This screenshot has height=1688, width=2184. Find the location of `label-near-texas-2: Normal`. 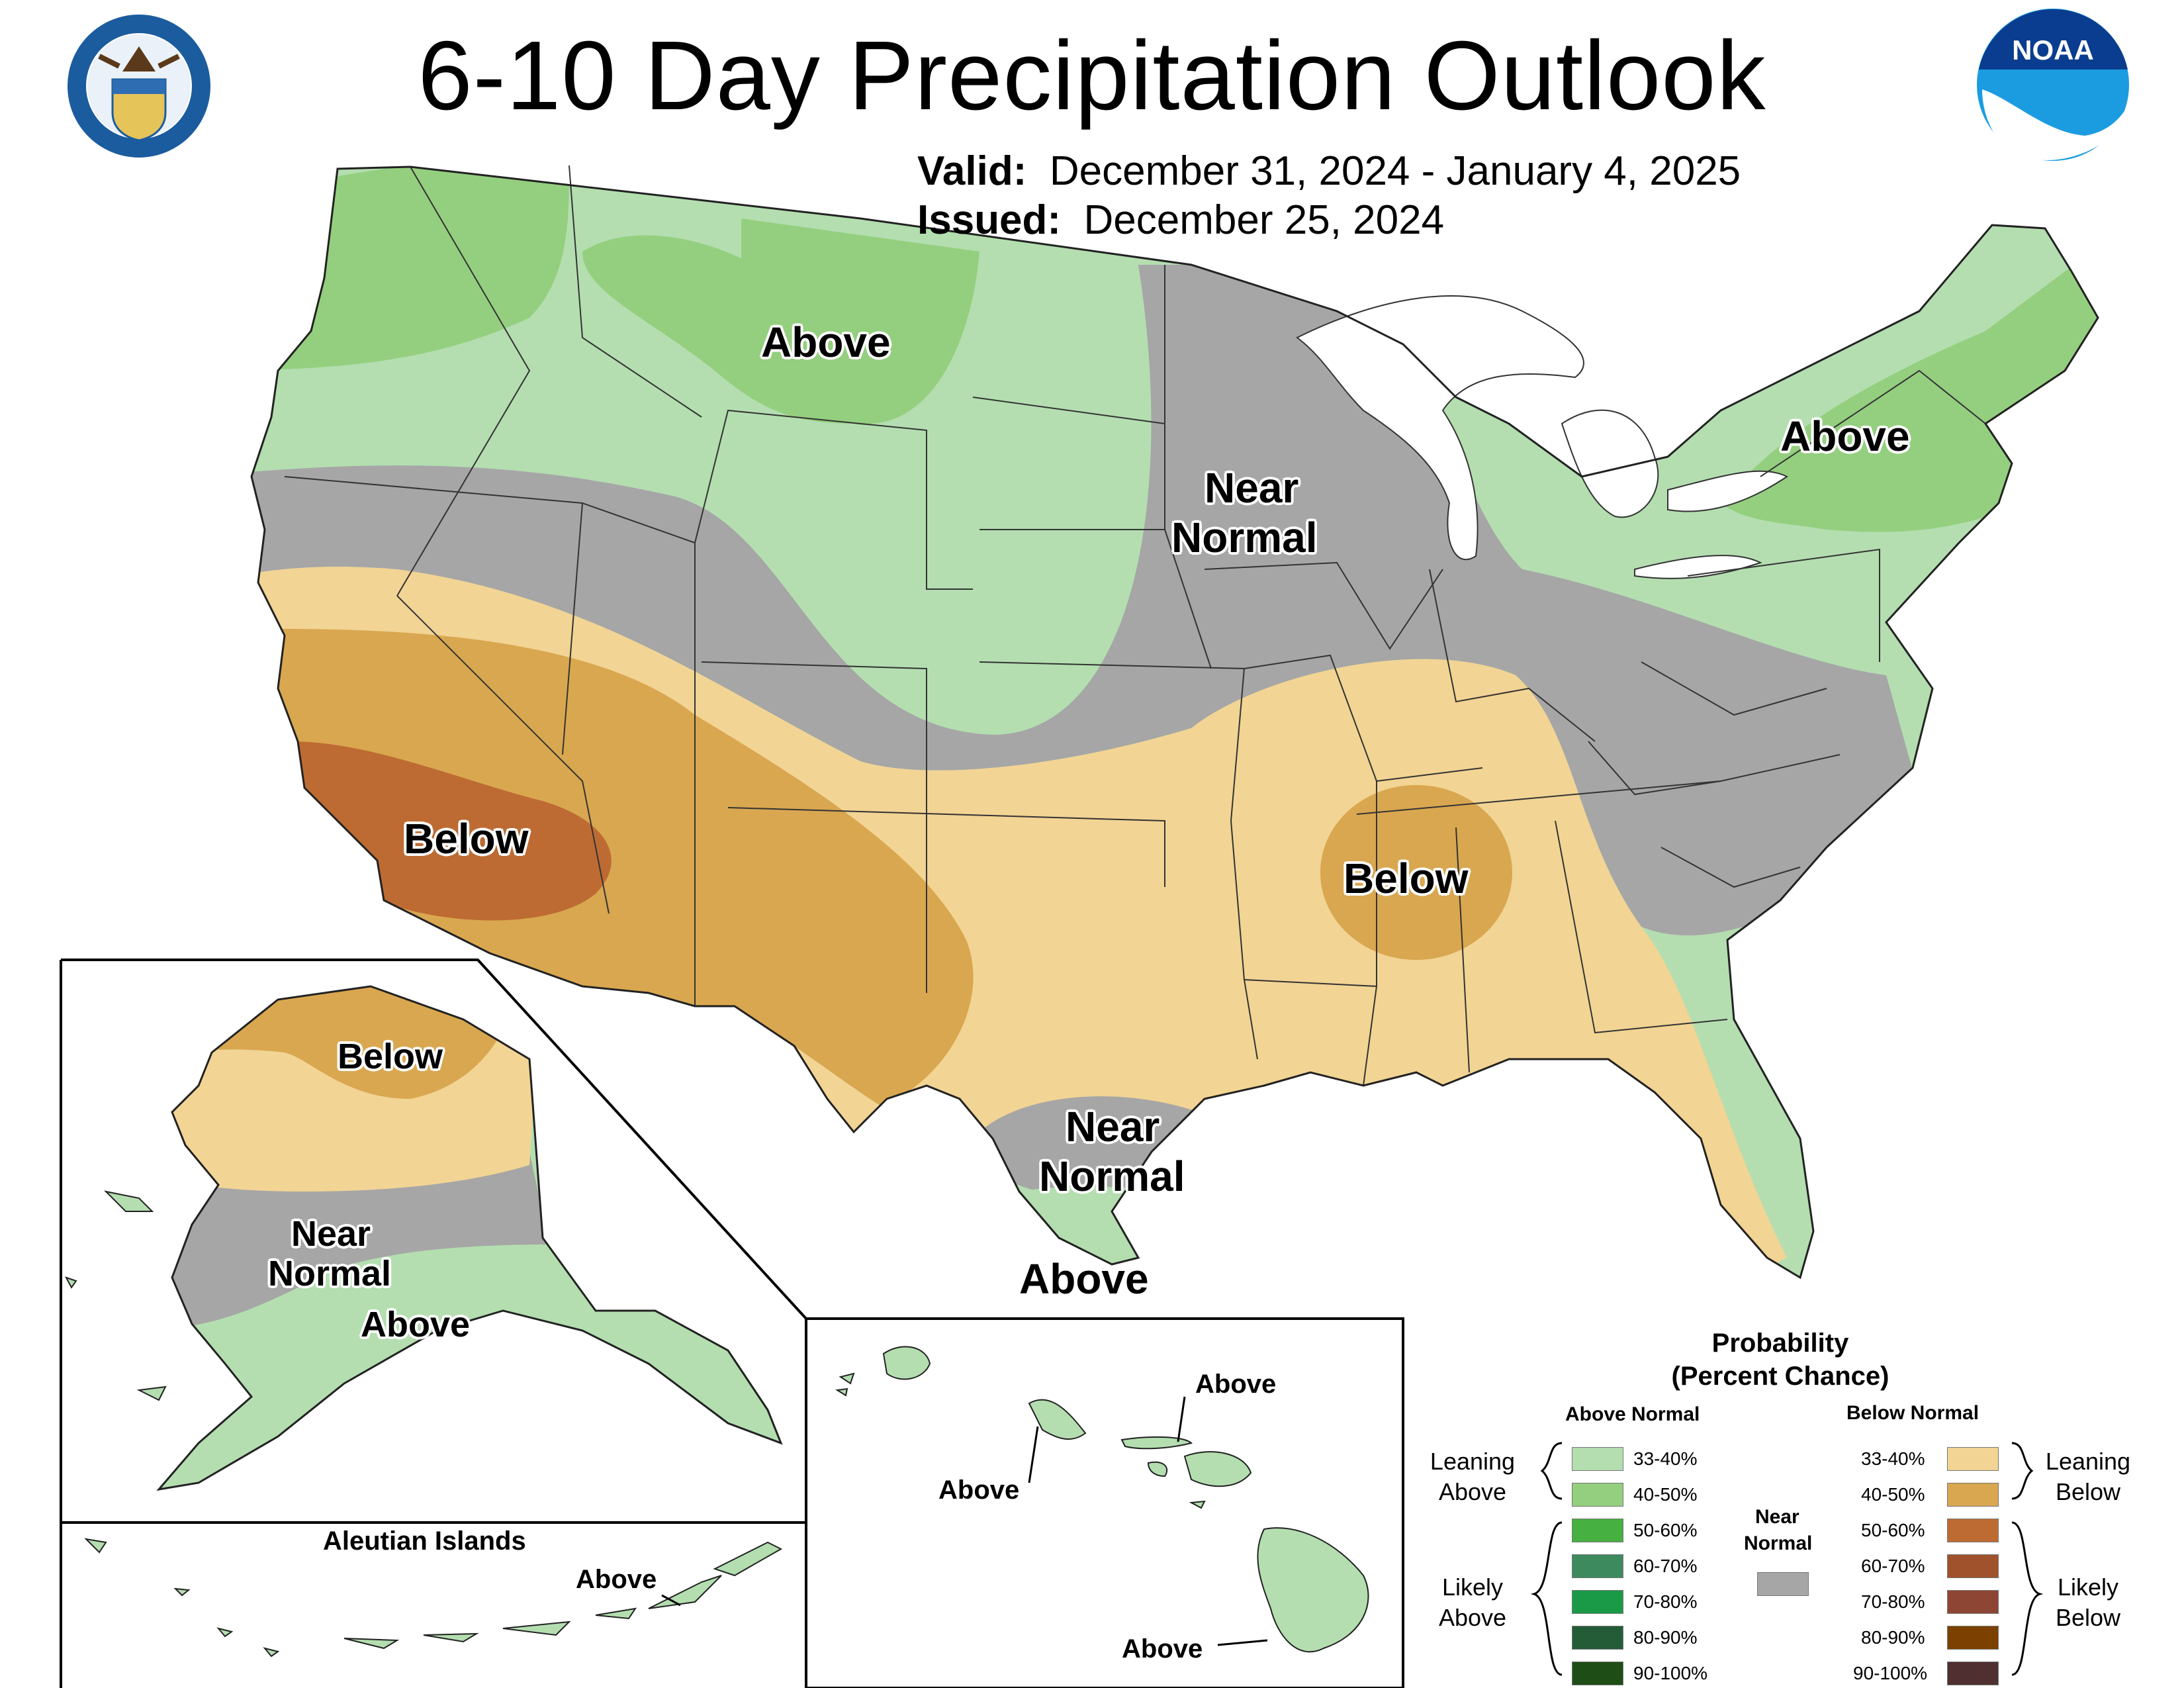

label-near-texas-2: Normal is located at coordinates (1112, 1176).